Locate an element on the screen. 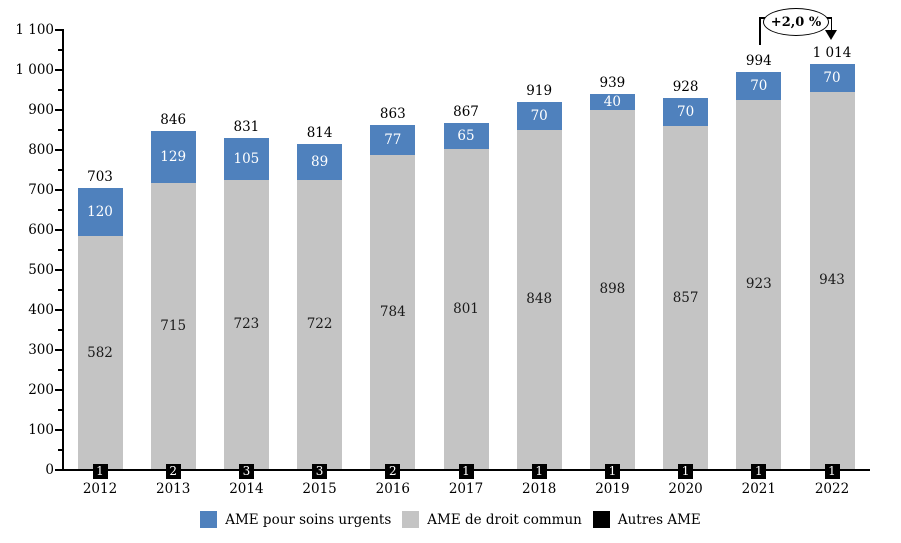  bar-total-label: 814 is located at coordinates (319, 133).